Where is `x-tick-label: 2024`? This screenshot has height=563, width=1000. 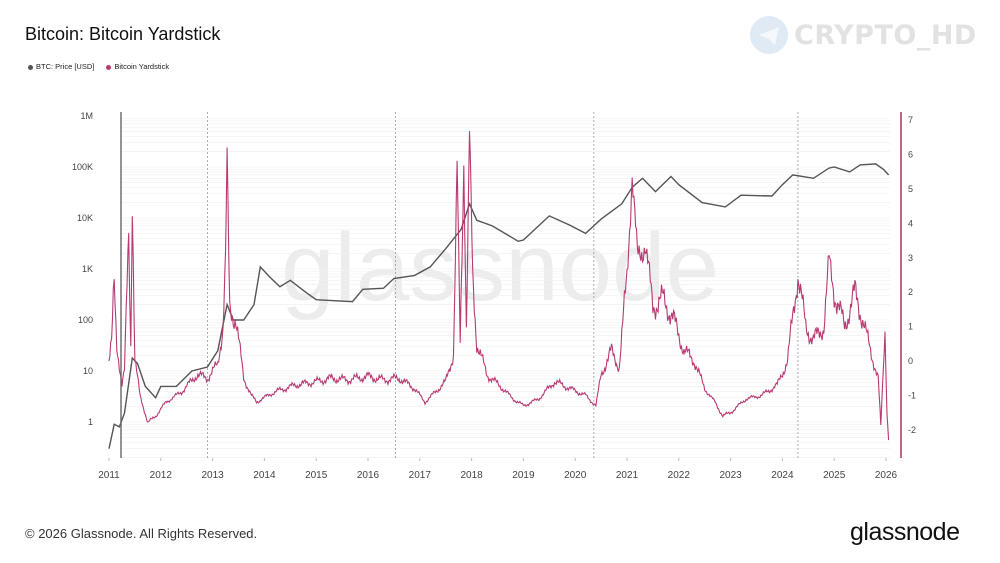
x-tick-label: 2024 is located at coordinates (782, 475).